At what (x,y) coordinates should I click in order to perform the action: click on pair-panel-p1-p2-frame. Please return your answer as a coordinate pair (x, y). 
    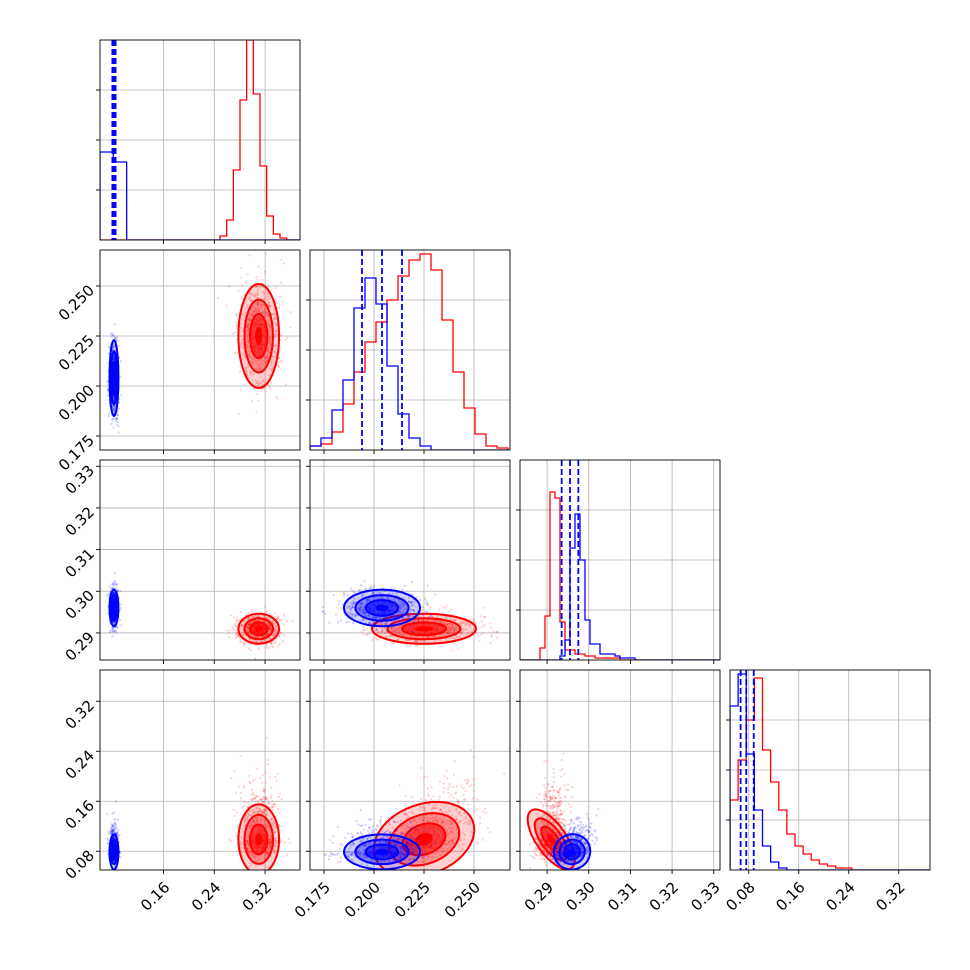
    Looking at the image, I should click on (200, 350).